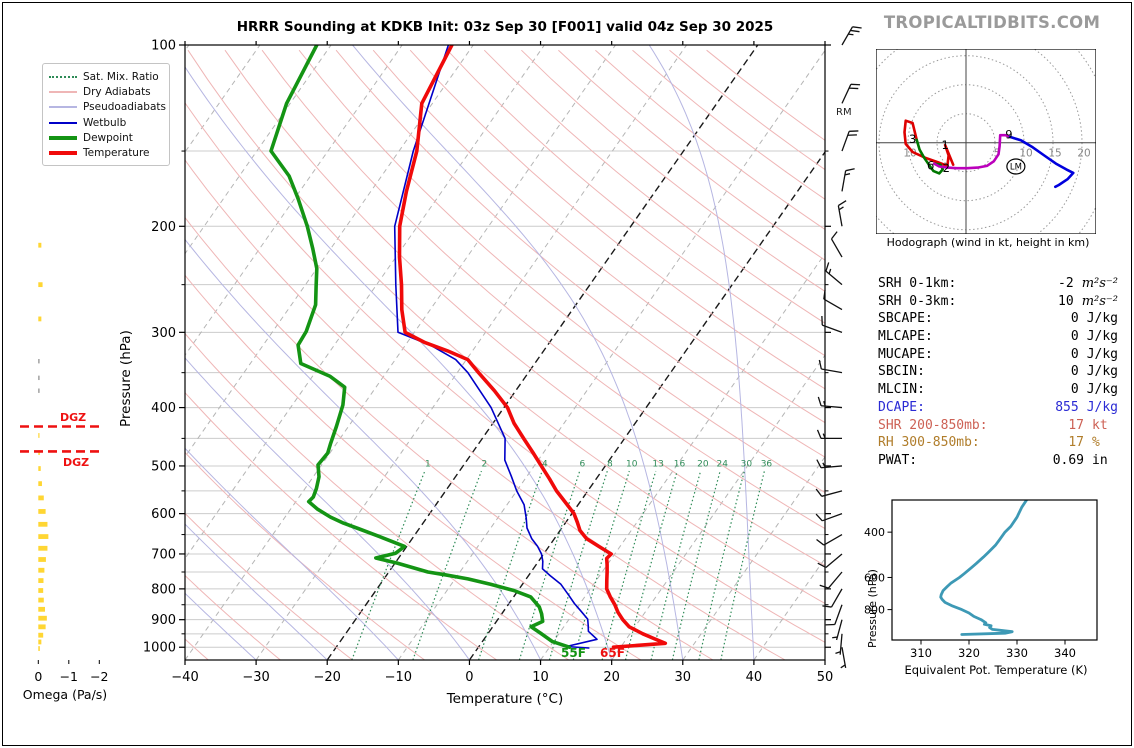 The image size is (1134, 748). What do you see at coordinates (573, 653) in the screenshot?
I see `surface-dewpoint-label: 55F` at bounding box center [573, 653].